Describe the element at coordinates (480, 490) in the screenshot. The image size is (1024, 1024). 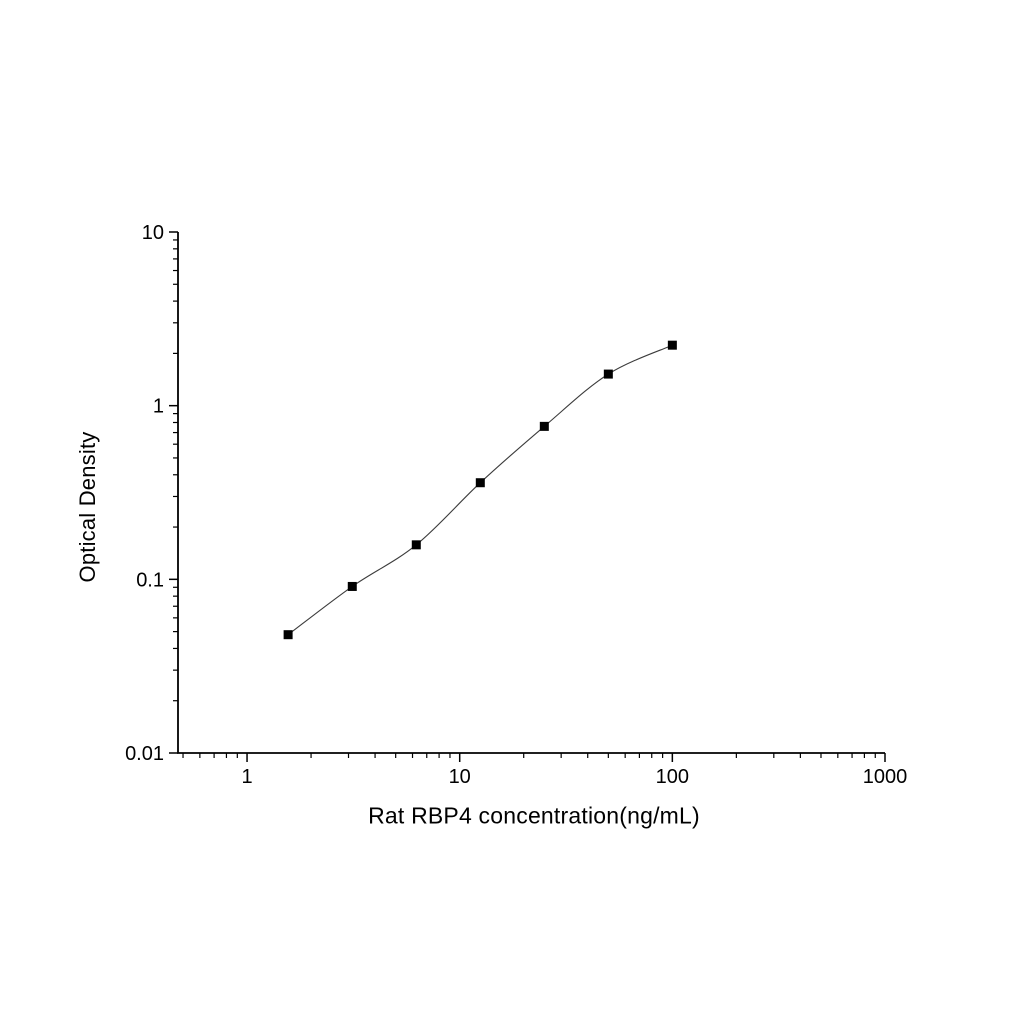
I see `fitted-curve` at that location.